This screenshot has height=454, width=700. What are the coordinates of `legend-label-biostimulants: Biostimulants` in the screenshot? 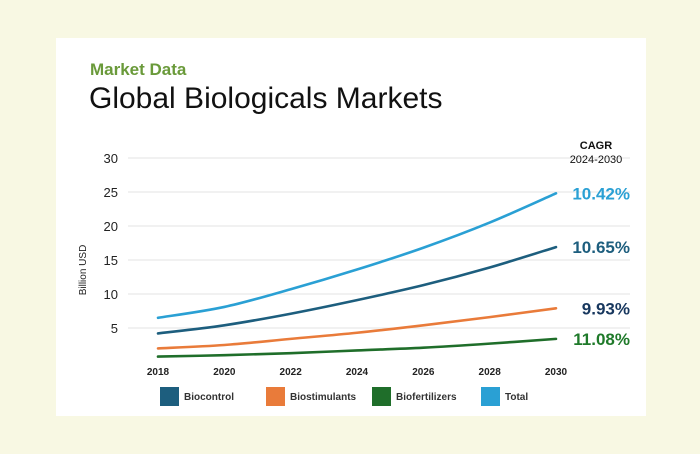 It's located at (323, 397).